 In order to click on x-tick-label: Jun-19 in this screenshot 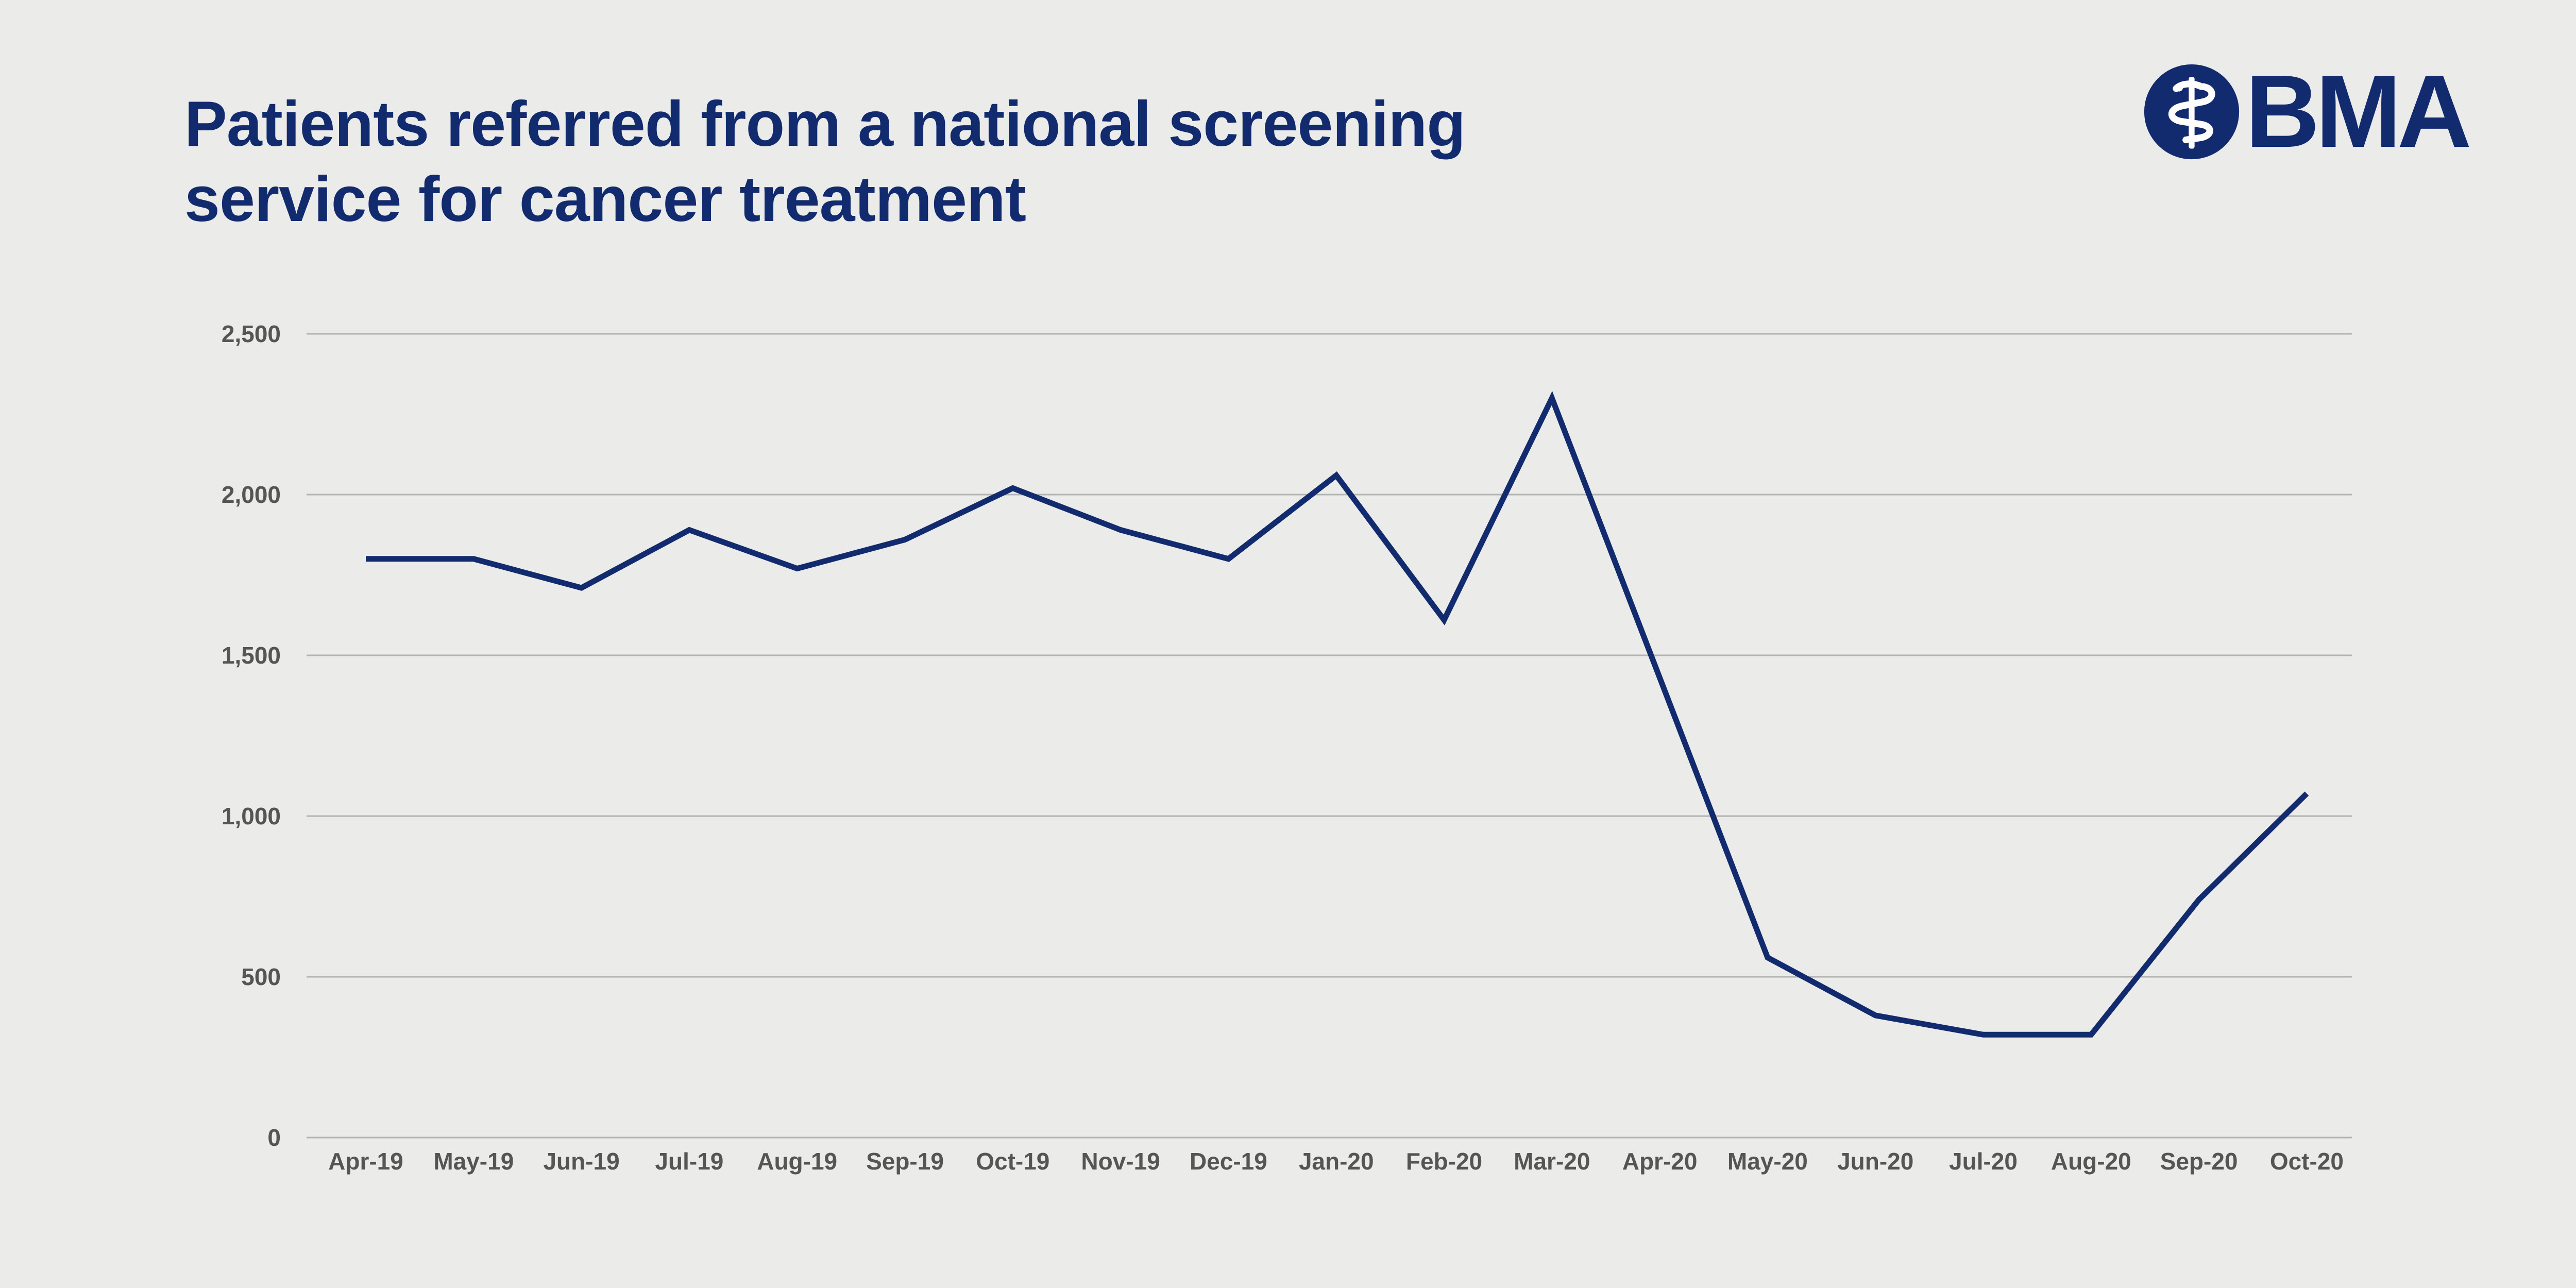, I will do `click(581, 1161)`.